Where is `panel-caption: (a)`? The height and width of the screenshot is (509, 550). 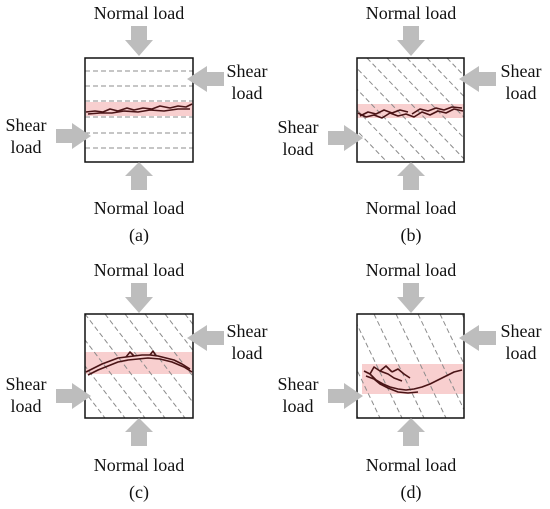 panel-caption: (a) is located at coordinates (139, 235).